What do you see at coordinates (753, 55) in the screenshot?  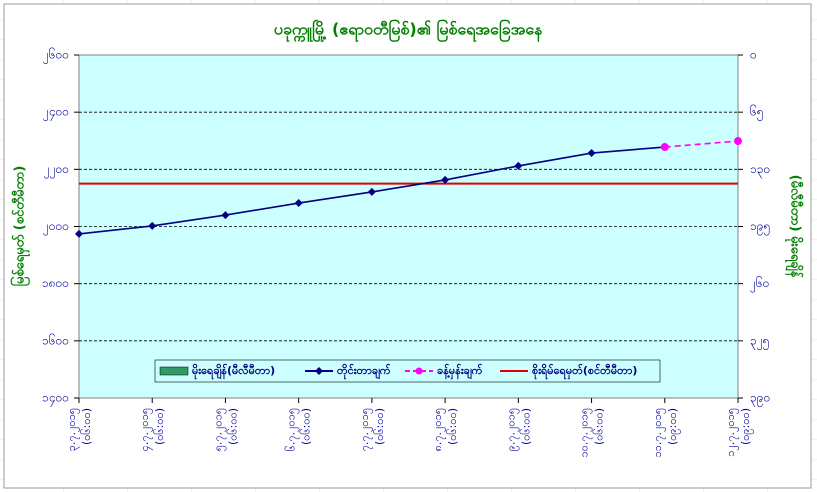 I see `y2-tick-label: ၀` at bounding box center [753, 55].